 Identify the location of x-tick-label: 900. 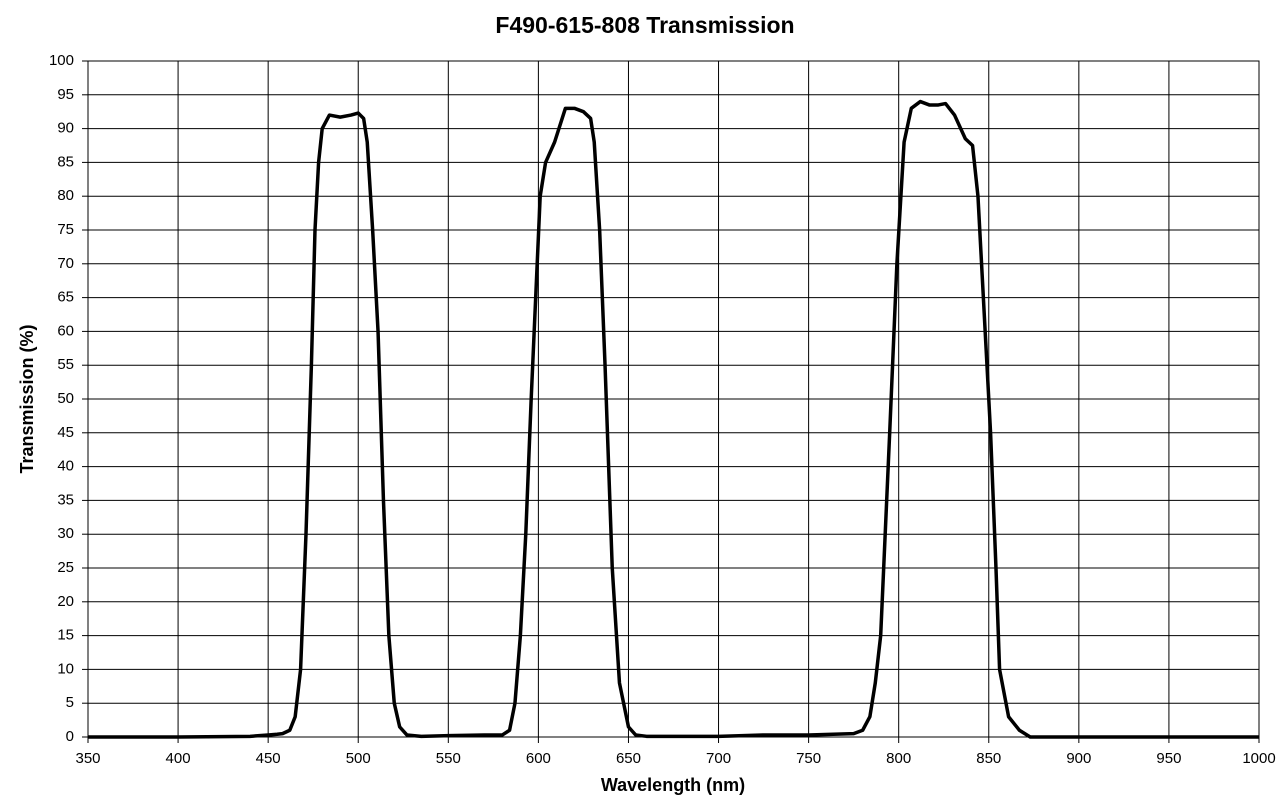
(1078, 758).